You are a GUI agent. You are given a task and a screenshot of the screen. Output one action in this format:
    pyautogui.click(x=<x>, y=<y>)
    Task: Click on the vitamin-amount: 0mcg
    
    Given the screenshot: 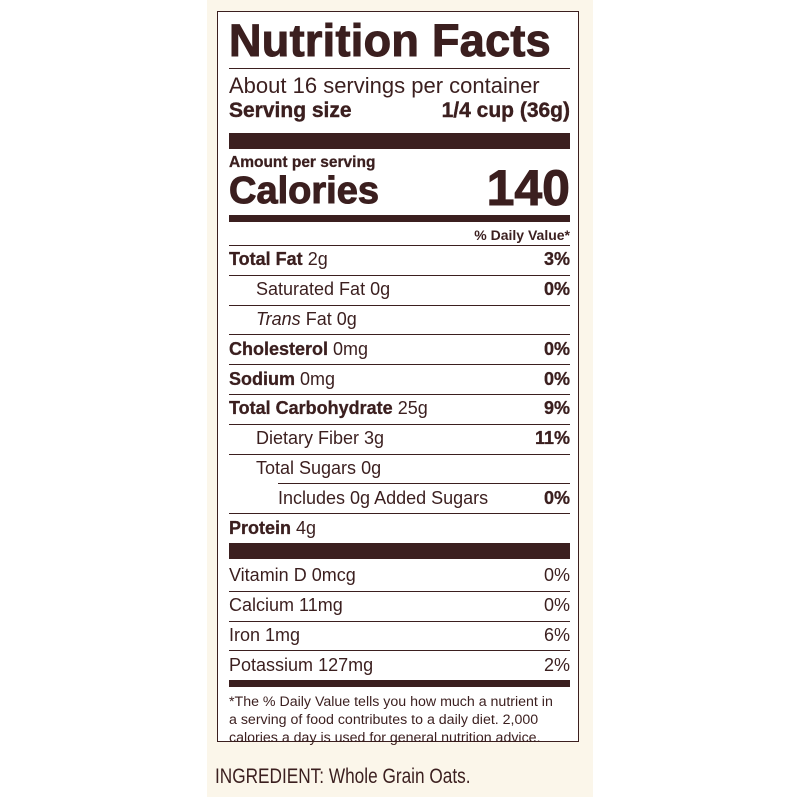 What is the action you would take?
    pyautogui.click(x=333, y=575)
    